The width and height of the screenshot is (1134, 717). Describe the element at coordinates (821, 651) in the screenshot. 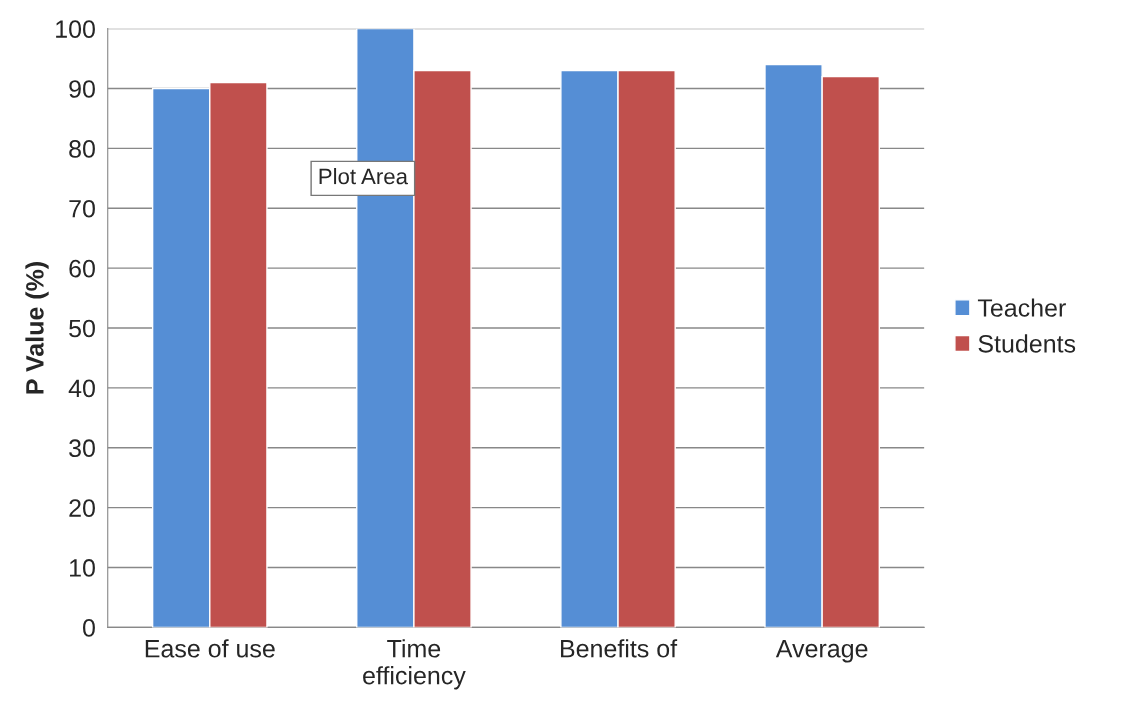

I see `x-tick-label: Average` at that location.